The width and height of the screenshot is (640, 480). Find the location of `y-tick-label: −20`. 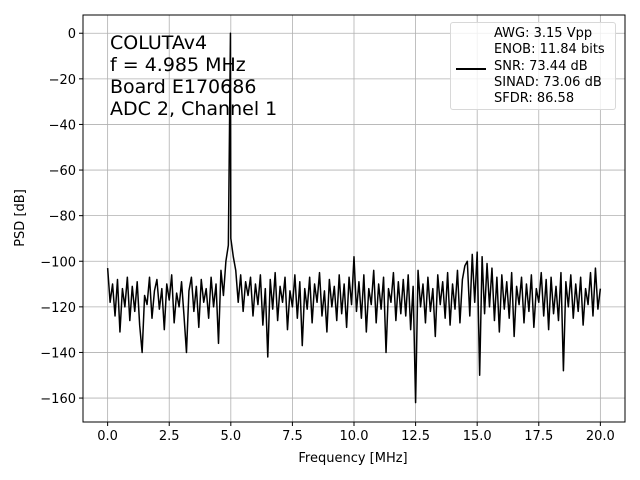

y-tick-label: −20 is located at coordinates (62, 80).